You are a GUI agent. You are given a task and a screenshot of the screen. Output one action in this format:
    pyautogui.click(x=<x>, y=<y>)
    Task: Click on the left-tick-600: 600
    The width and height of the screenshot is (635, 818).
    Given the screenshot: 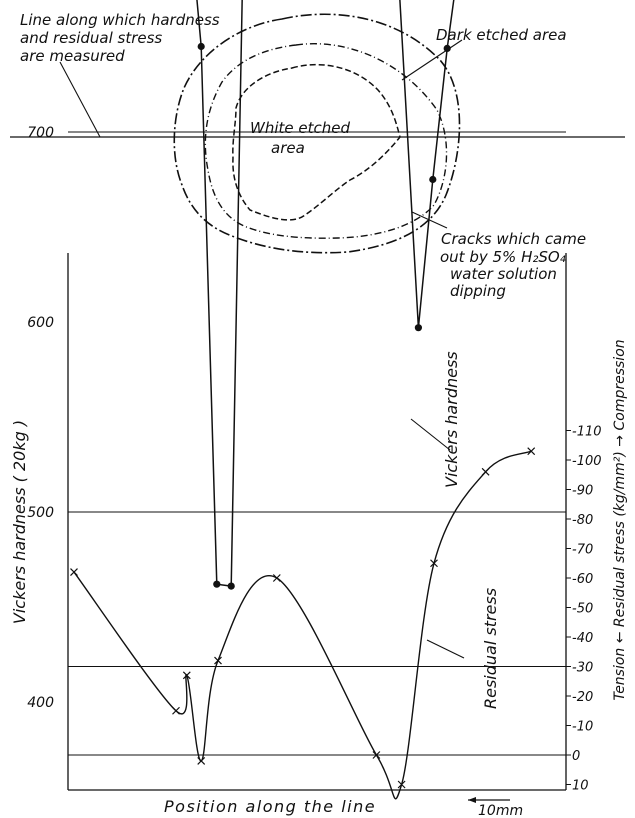 What is the action you would take?
    pyautogui.click(x=40, y=323)
    